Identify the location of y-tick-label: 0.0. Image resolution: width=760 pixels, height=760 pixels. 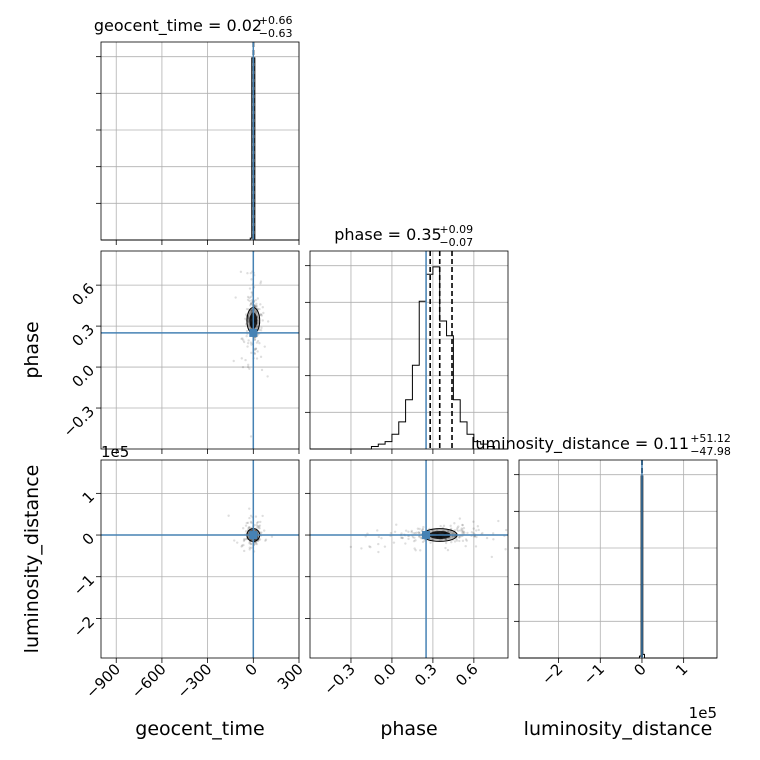
(83, 376).